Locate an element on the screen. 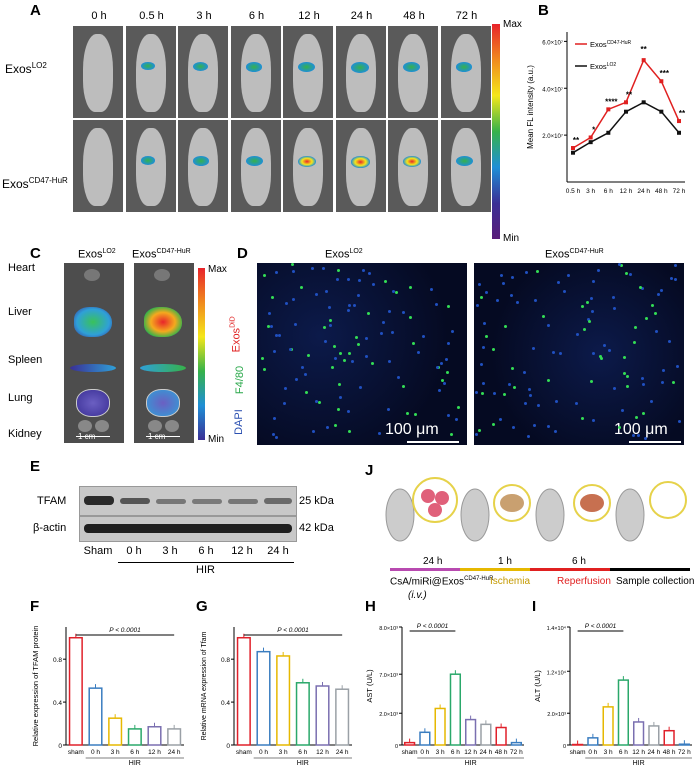 The width and height of the screenshot is (696, 776). panel-c-col1: ExosLO2 is located at coordinates (97, 254).